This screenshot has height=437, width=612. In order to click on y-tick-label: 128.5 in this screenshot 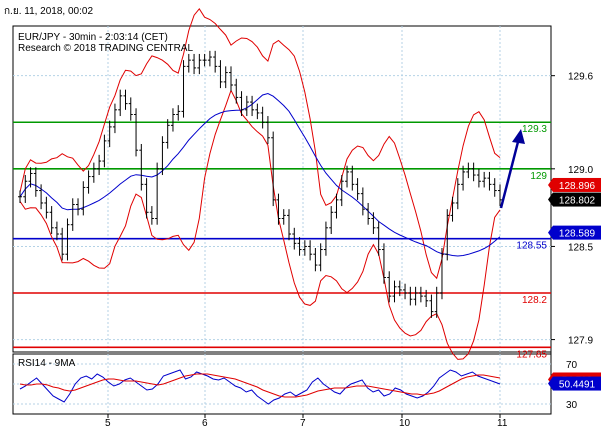, I will do `click(580, 247)`.